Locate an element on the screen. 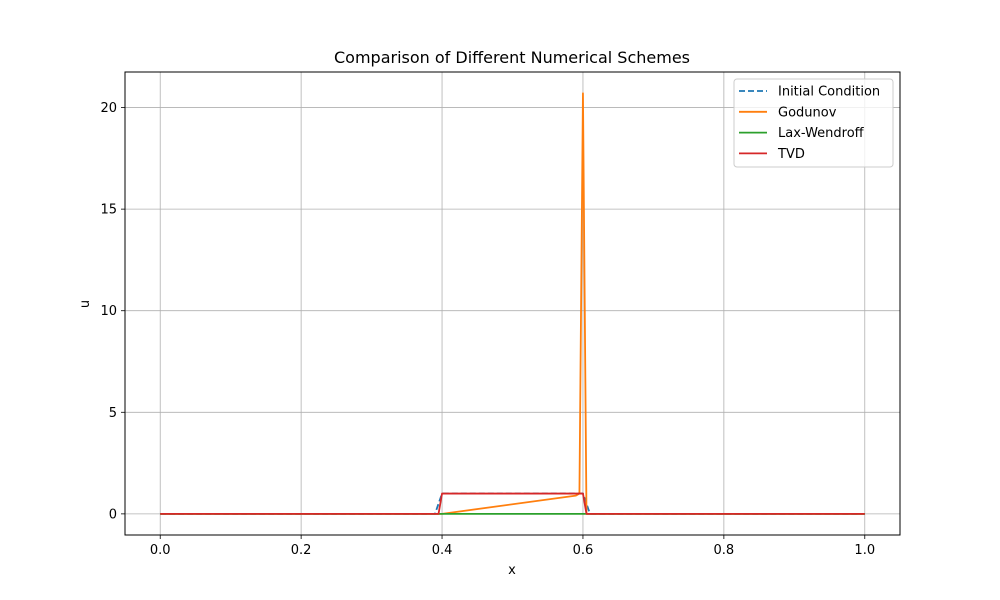 This screenshot has height=600, width=1000. series-line-tvd is located at coordinates (512, 503).